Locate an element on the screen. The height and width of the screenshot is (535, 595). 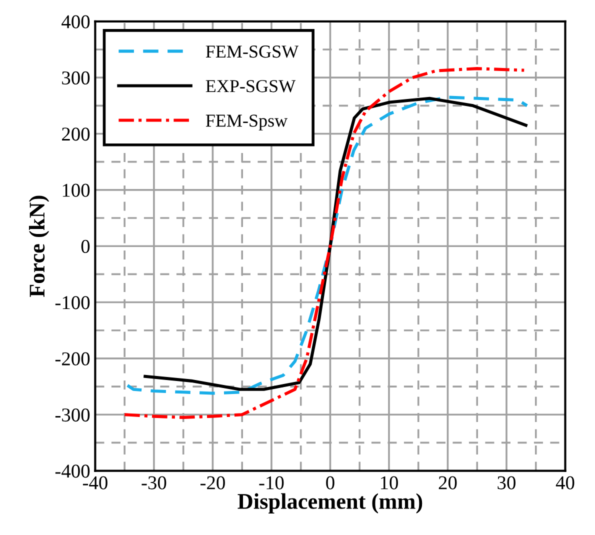
x-axis-title: Displacement (mm) is located at coordinates (330, 503).